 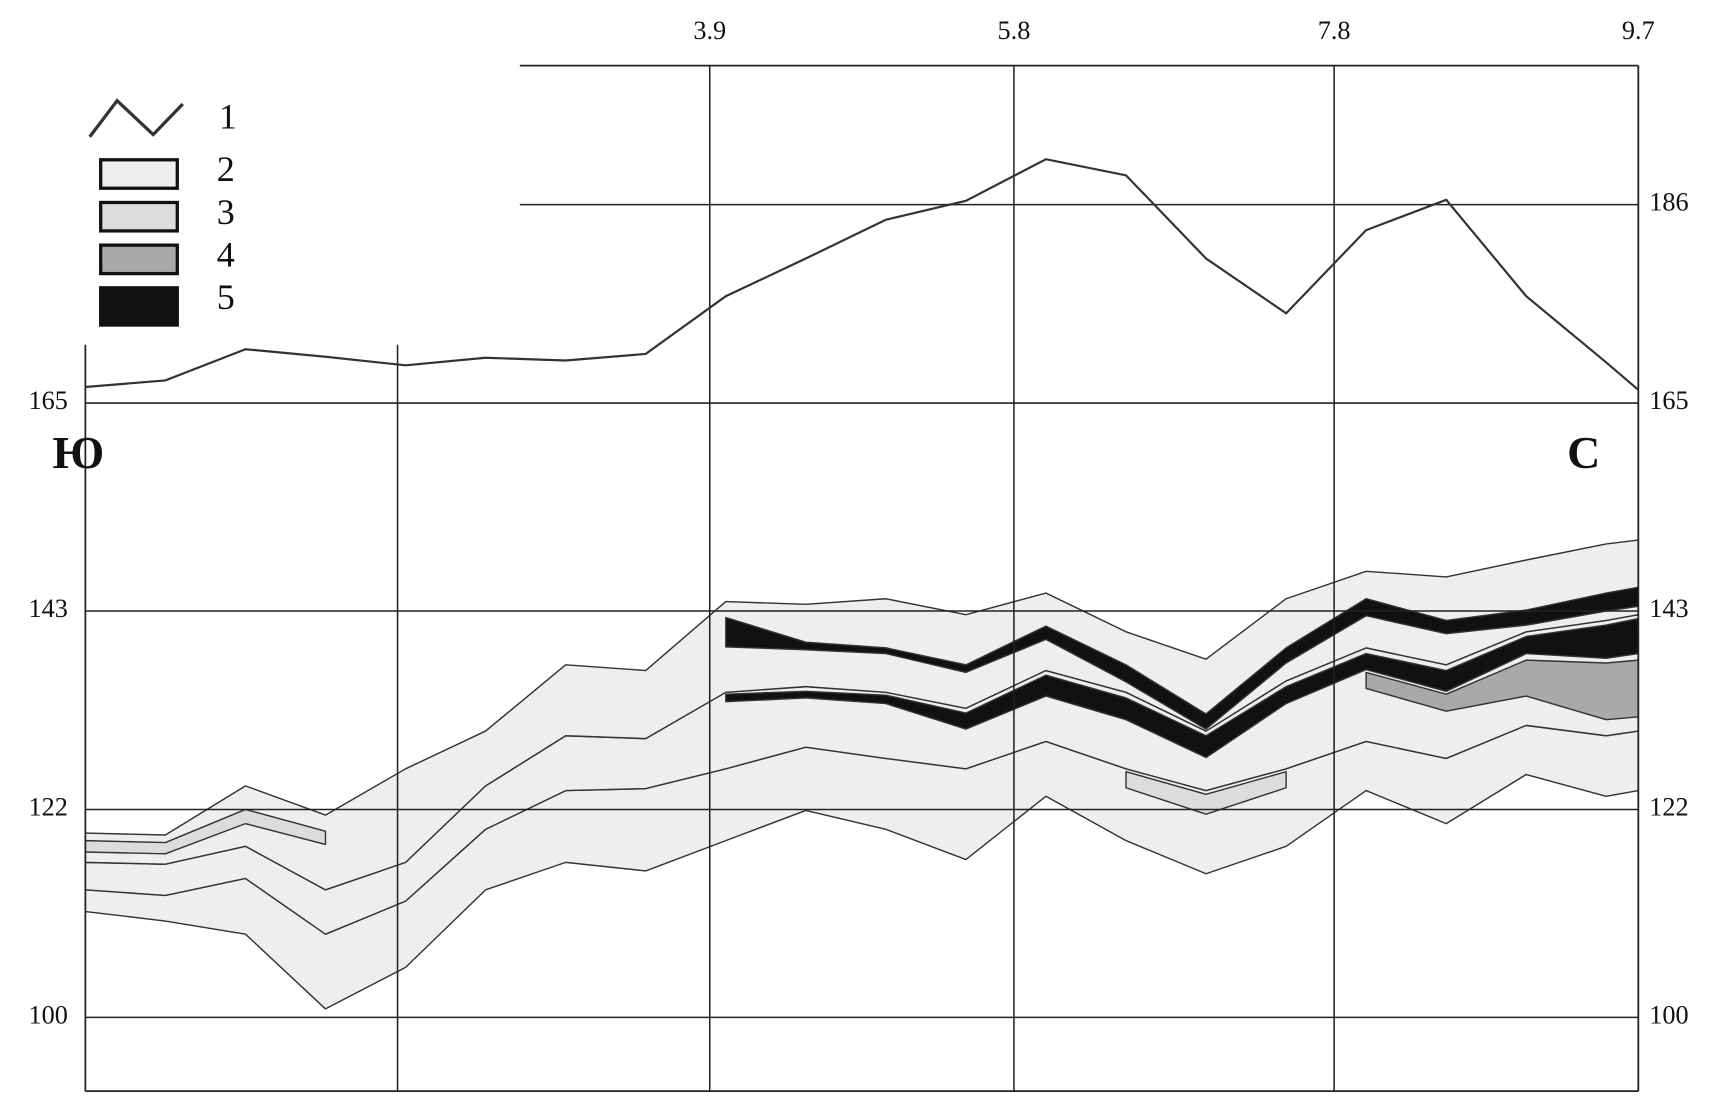 I want to click on direction-label: С, so click(x=1583, y=452).